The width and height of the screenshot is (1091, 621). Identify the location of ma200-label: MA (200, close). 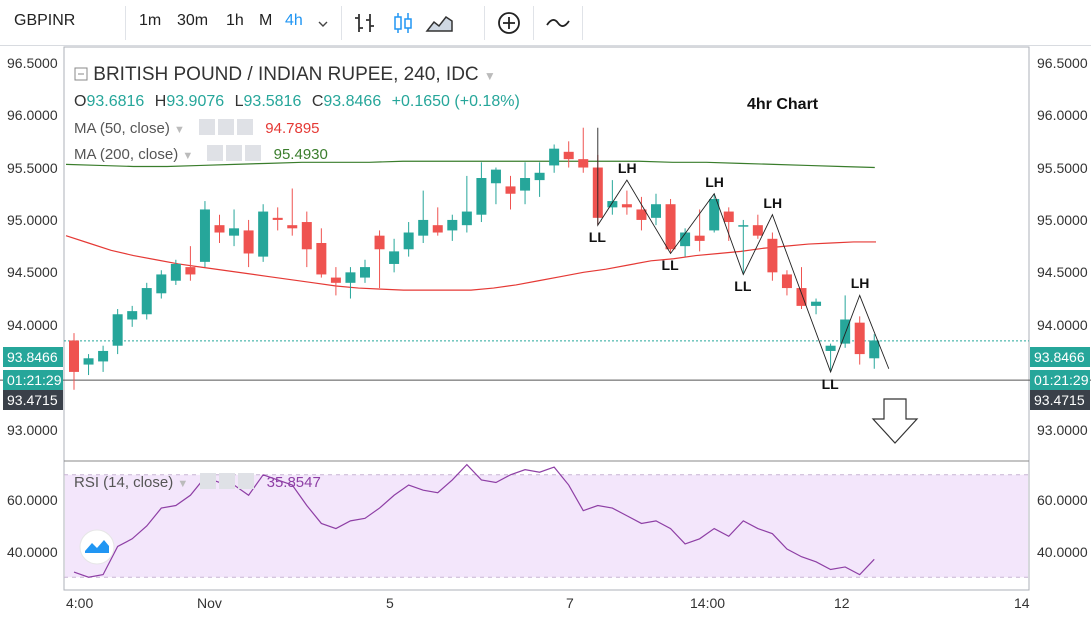
(126, 154).